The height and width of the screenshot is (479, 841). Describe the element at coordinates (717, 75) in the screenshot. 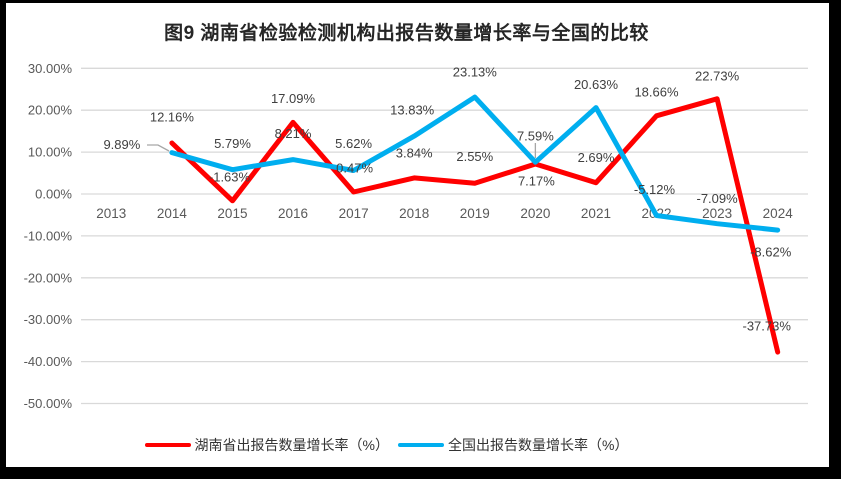

I see `data-label: 22.73%` at that location.